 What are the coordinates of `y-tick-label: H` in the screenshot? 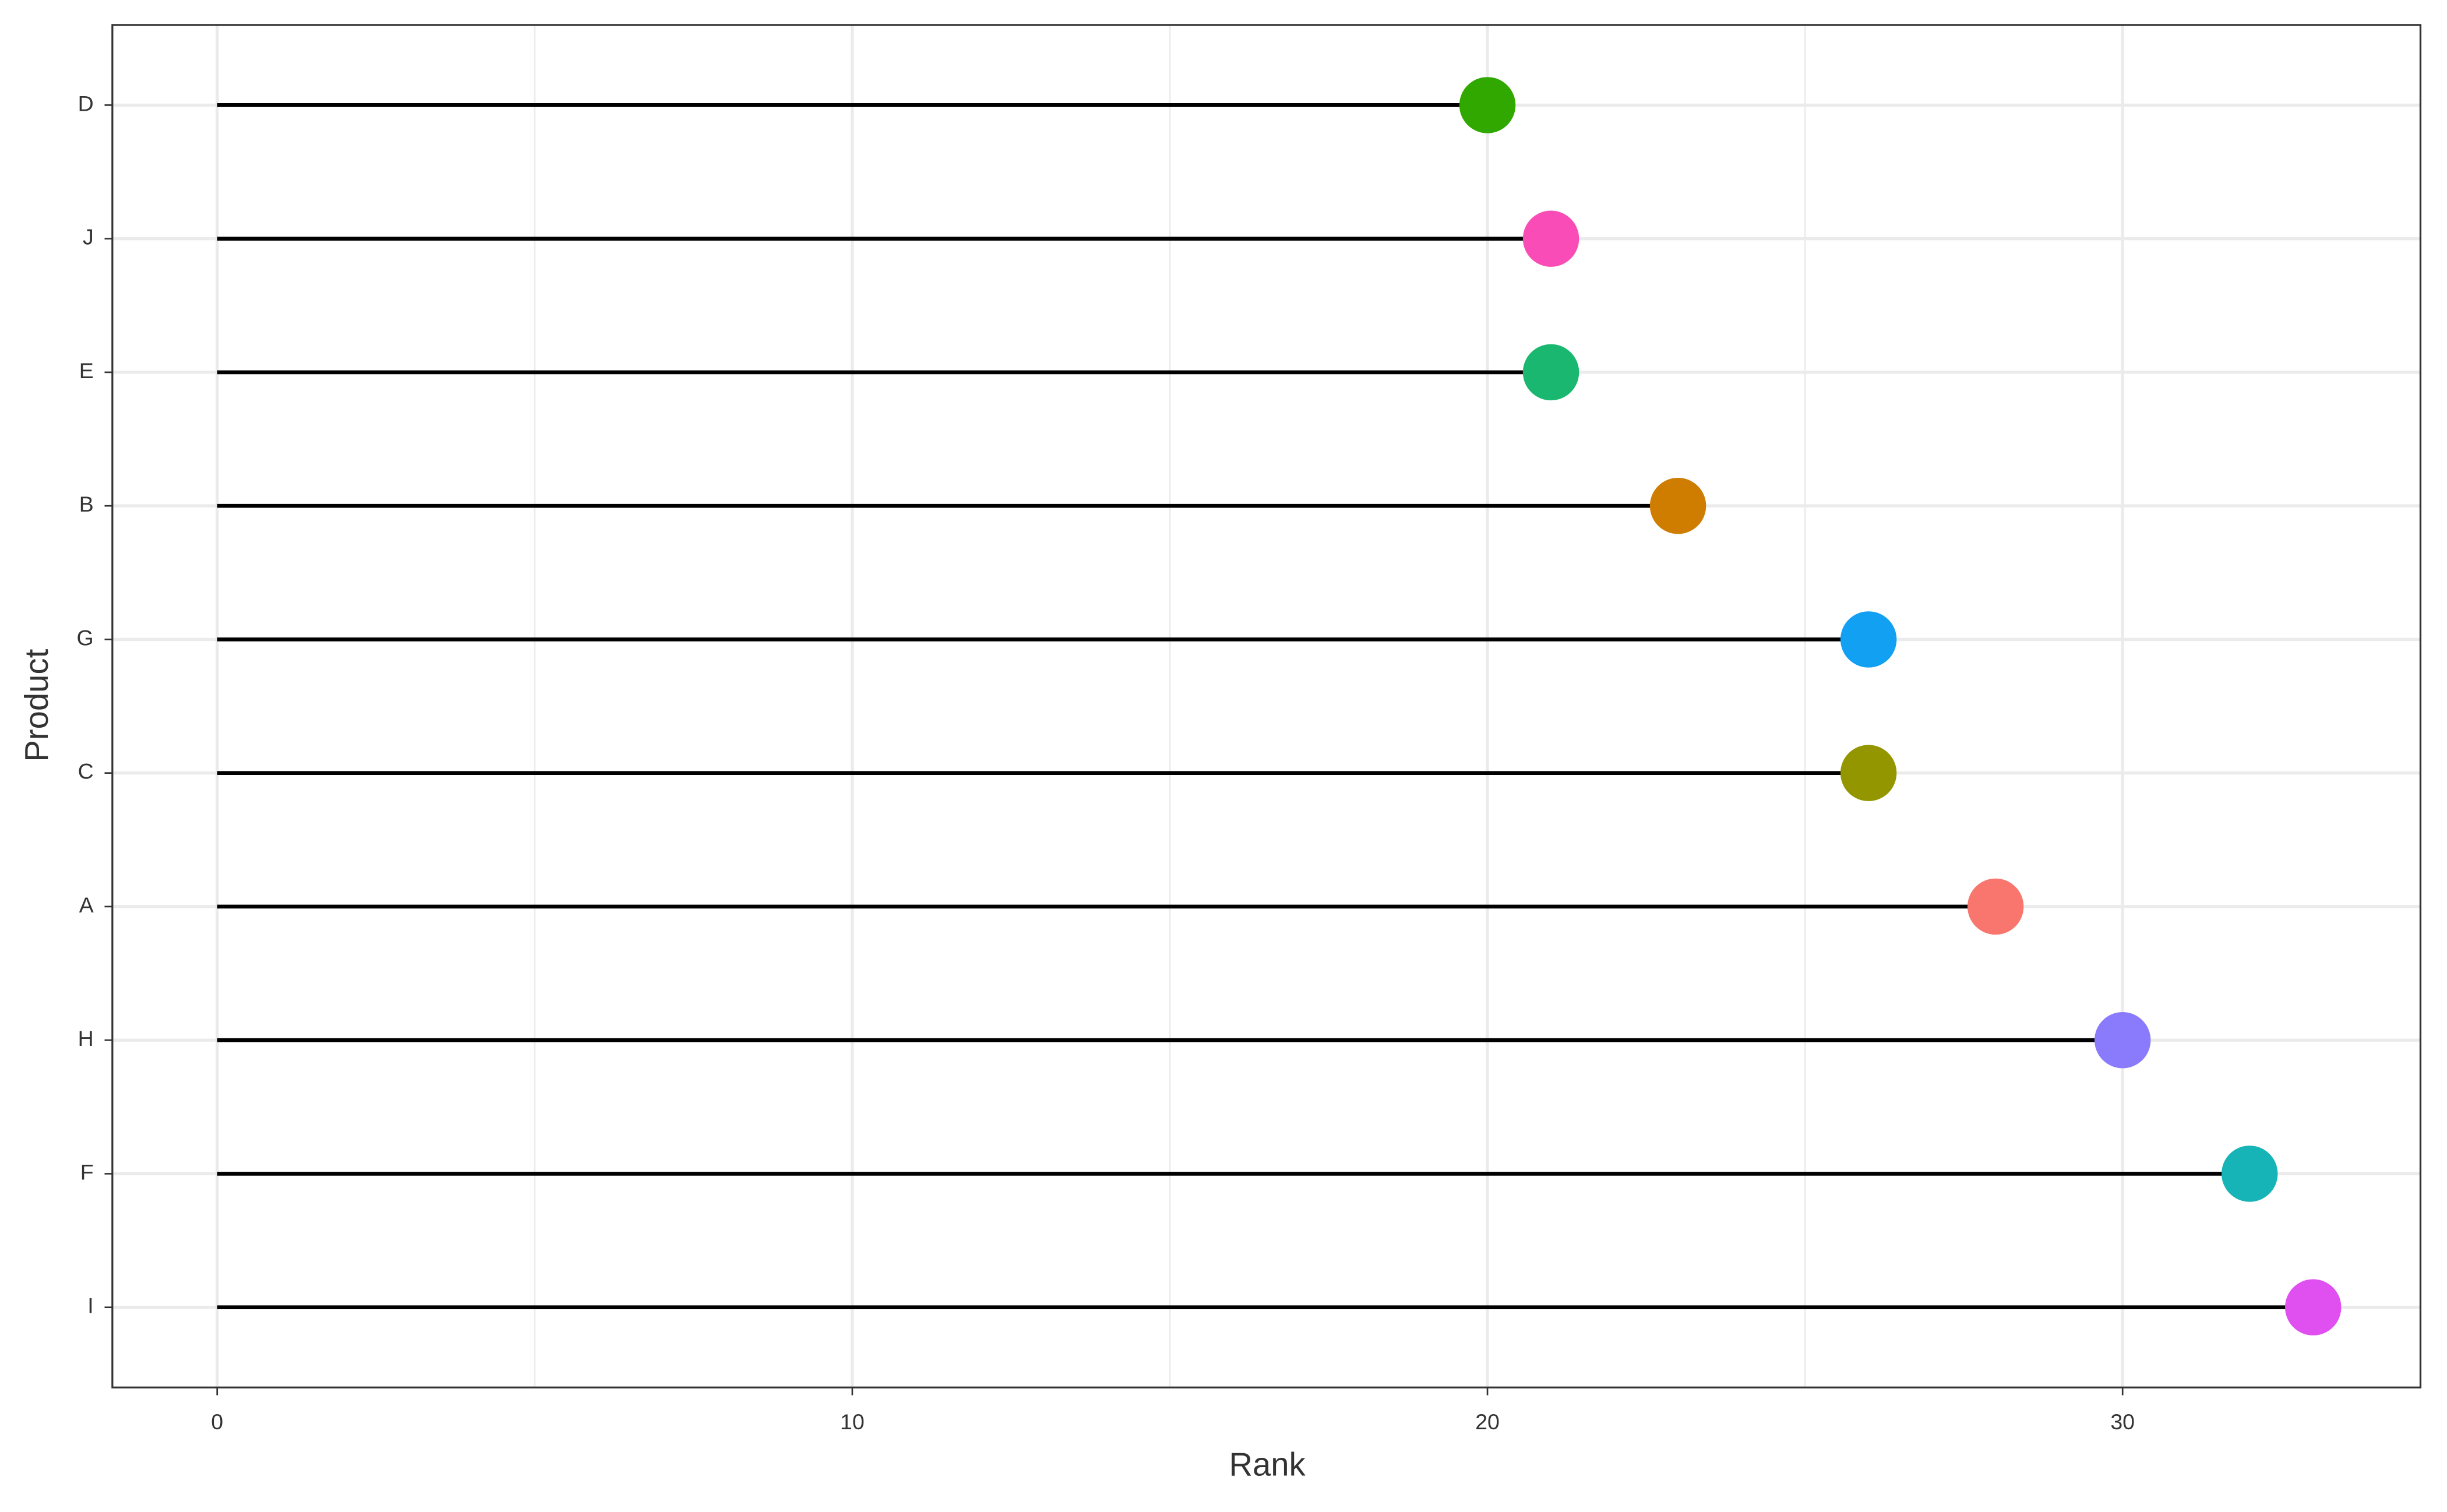 It's located at (86, 1038).